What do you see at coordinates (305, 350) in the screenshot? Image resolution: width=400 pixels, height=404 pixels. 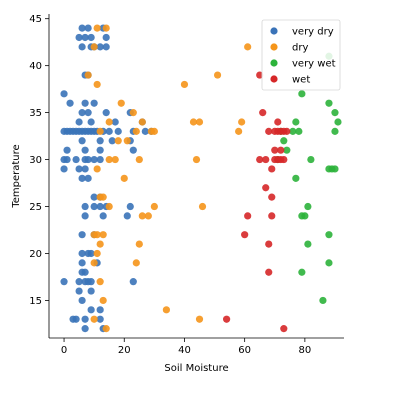 I see `x-tick-label: 80` at bounding box center [305, 350].